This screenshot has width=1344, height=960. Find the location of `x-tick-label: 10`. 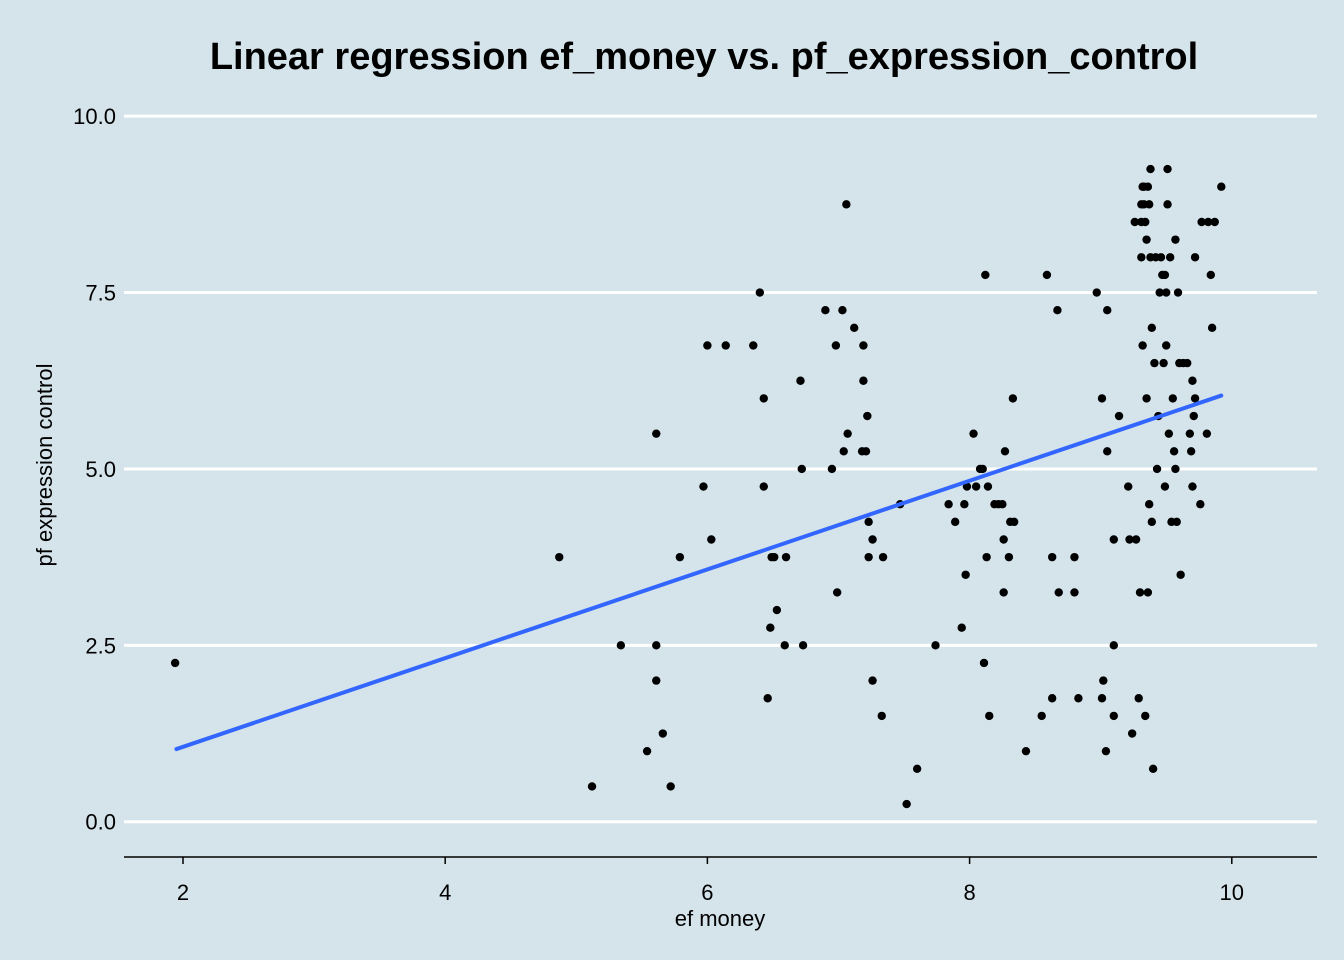

x-tick-label: 10 is located at coordinates (1232, 892).